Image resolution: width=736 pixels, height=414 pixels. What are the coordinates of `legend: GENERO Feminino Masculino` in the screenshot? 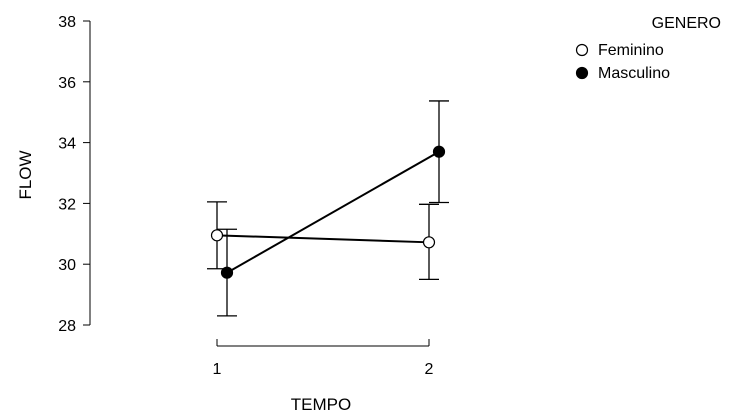 It's located at (648, 48).